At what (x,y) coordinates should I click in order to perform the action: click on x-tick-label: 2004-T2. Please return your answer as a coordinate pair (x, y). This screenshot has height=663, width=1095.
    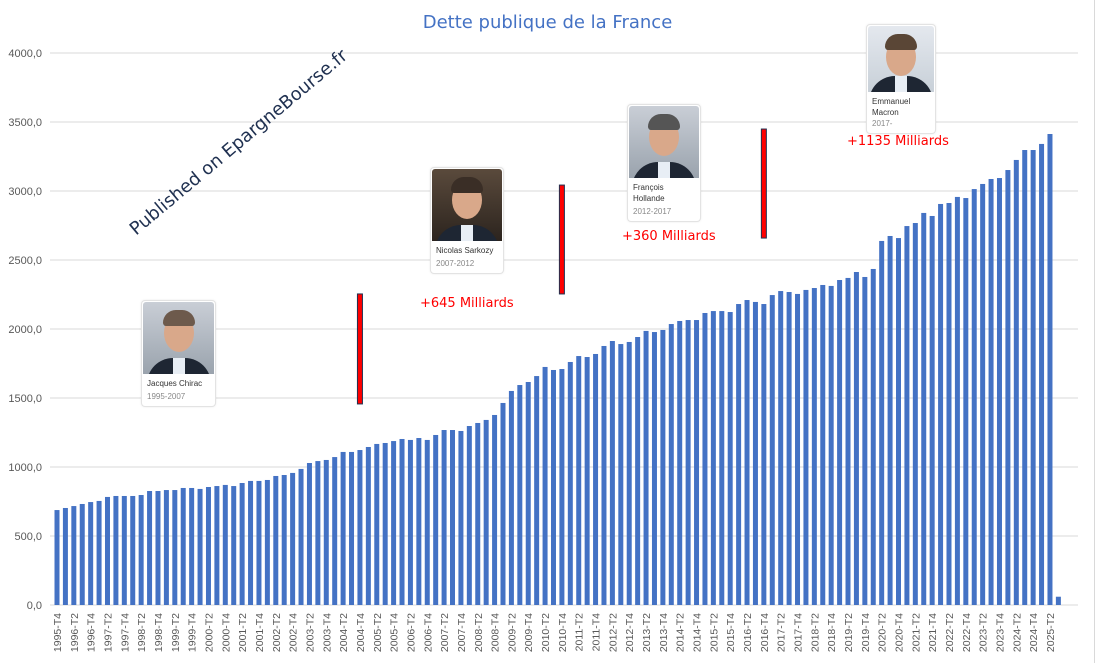
    Looking at the image, I should click on (344, 632).